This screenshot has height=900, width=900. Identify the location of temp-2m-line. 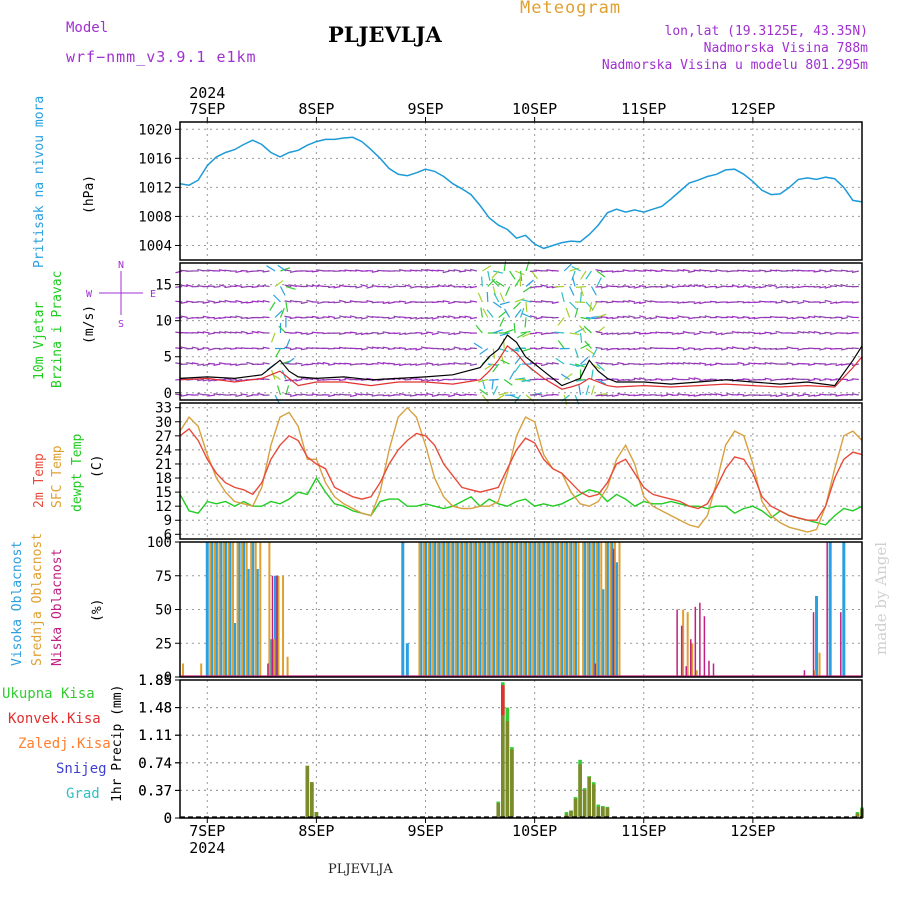
(521, 474).